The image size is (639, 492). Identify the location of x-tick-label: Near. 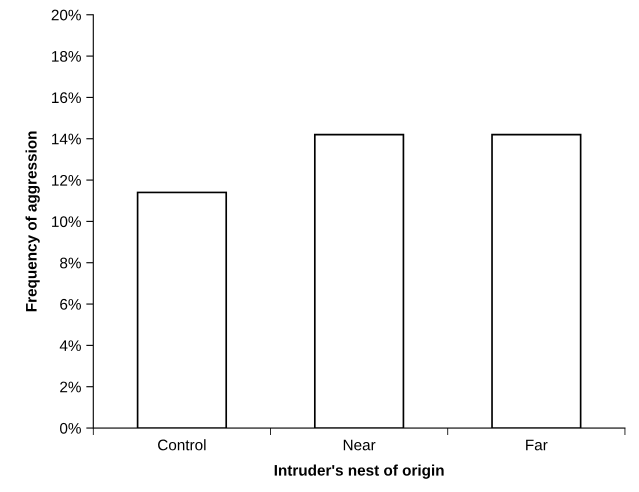
(360, 445).